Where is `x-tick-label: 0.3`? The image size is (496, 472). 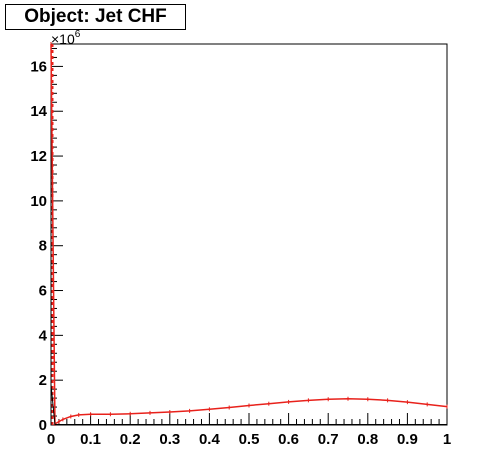
x-tick-label: 0.3 is located at coordinates (169, 439).